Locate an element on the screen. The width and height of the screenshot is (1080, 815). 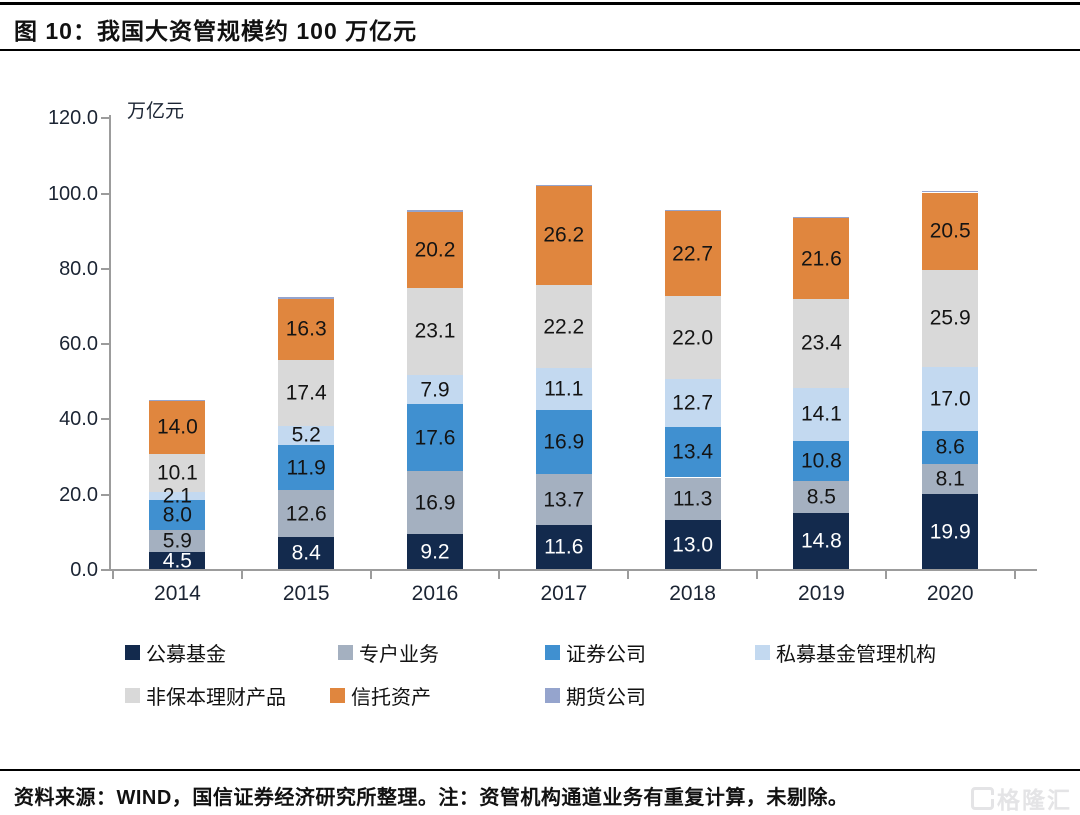
y-axis-tick-label: 120.0 is located at coordinates (72, 118).